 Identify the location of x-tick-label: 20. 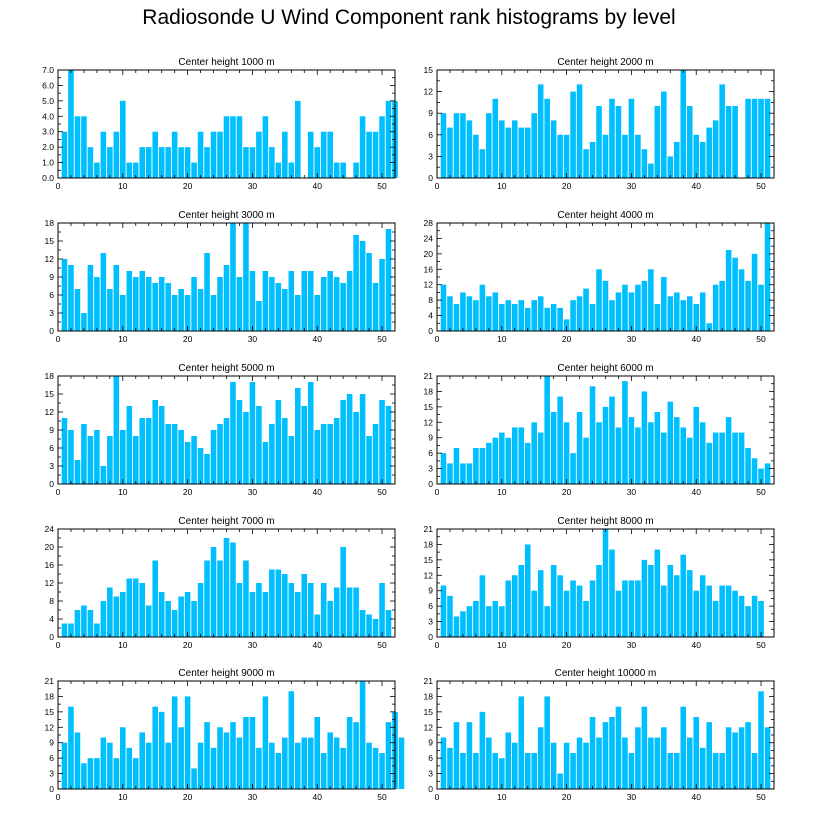
(188, 339).